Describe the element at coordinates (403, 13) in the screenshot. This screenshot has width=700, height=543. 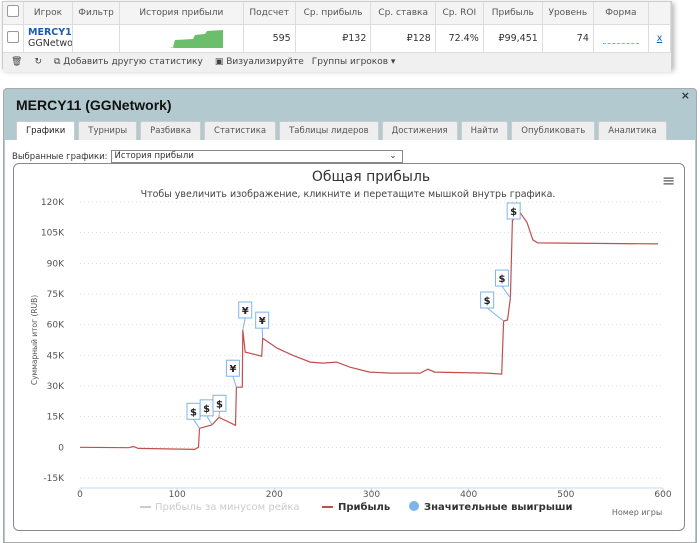
I see `col-avg-stake: Ср. ставка` at that location.